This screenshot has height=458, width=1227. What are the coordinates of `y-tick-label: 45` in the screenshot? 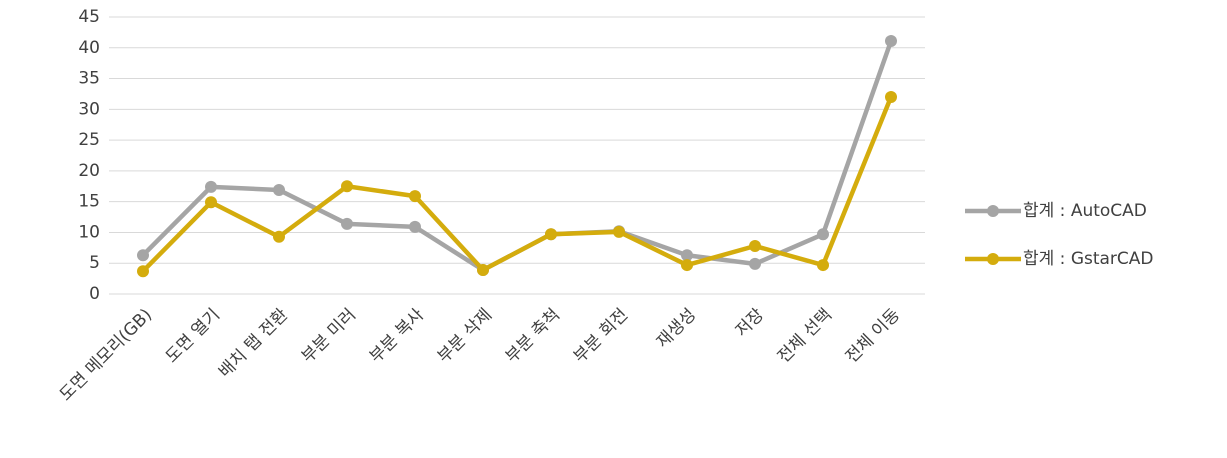 It's located at (89, 17).